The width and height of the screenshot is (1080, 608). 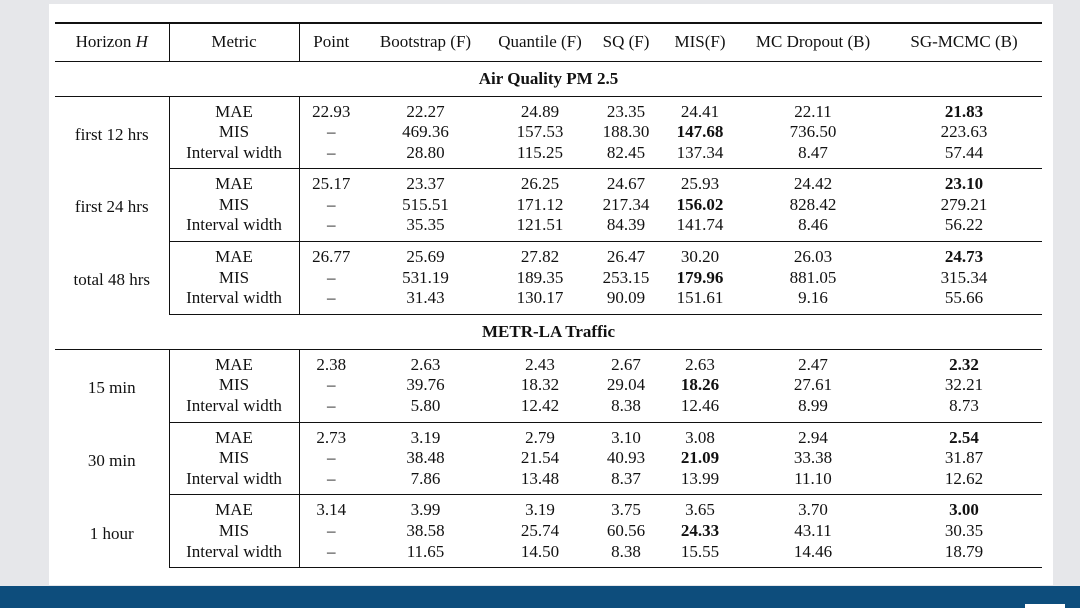 What do you see at coordinates (425, 437) in the screenshot?
I see `value-cell: 3.19` at bounding box center [425, 437].